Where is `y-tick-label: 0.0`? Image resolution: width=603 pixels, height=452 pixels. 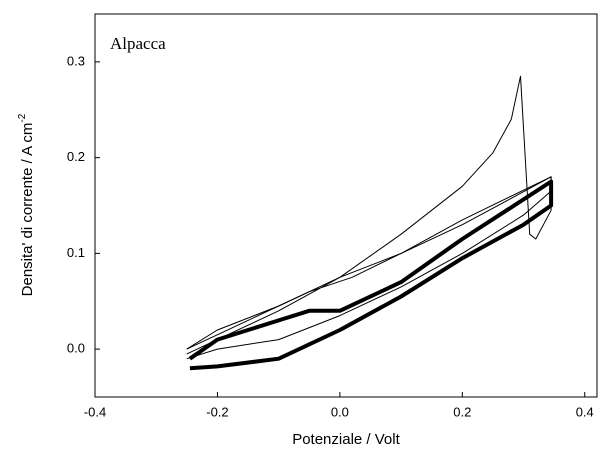 y-tick-label: 0.0 is located at coordinates (76, 348).